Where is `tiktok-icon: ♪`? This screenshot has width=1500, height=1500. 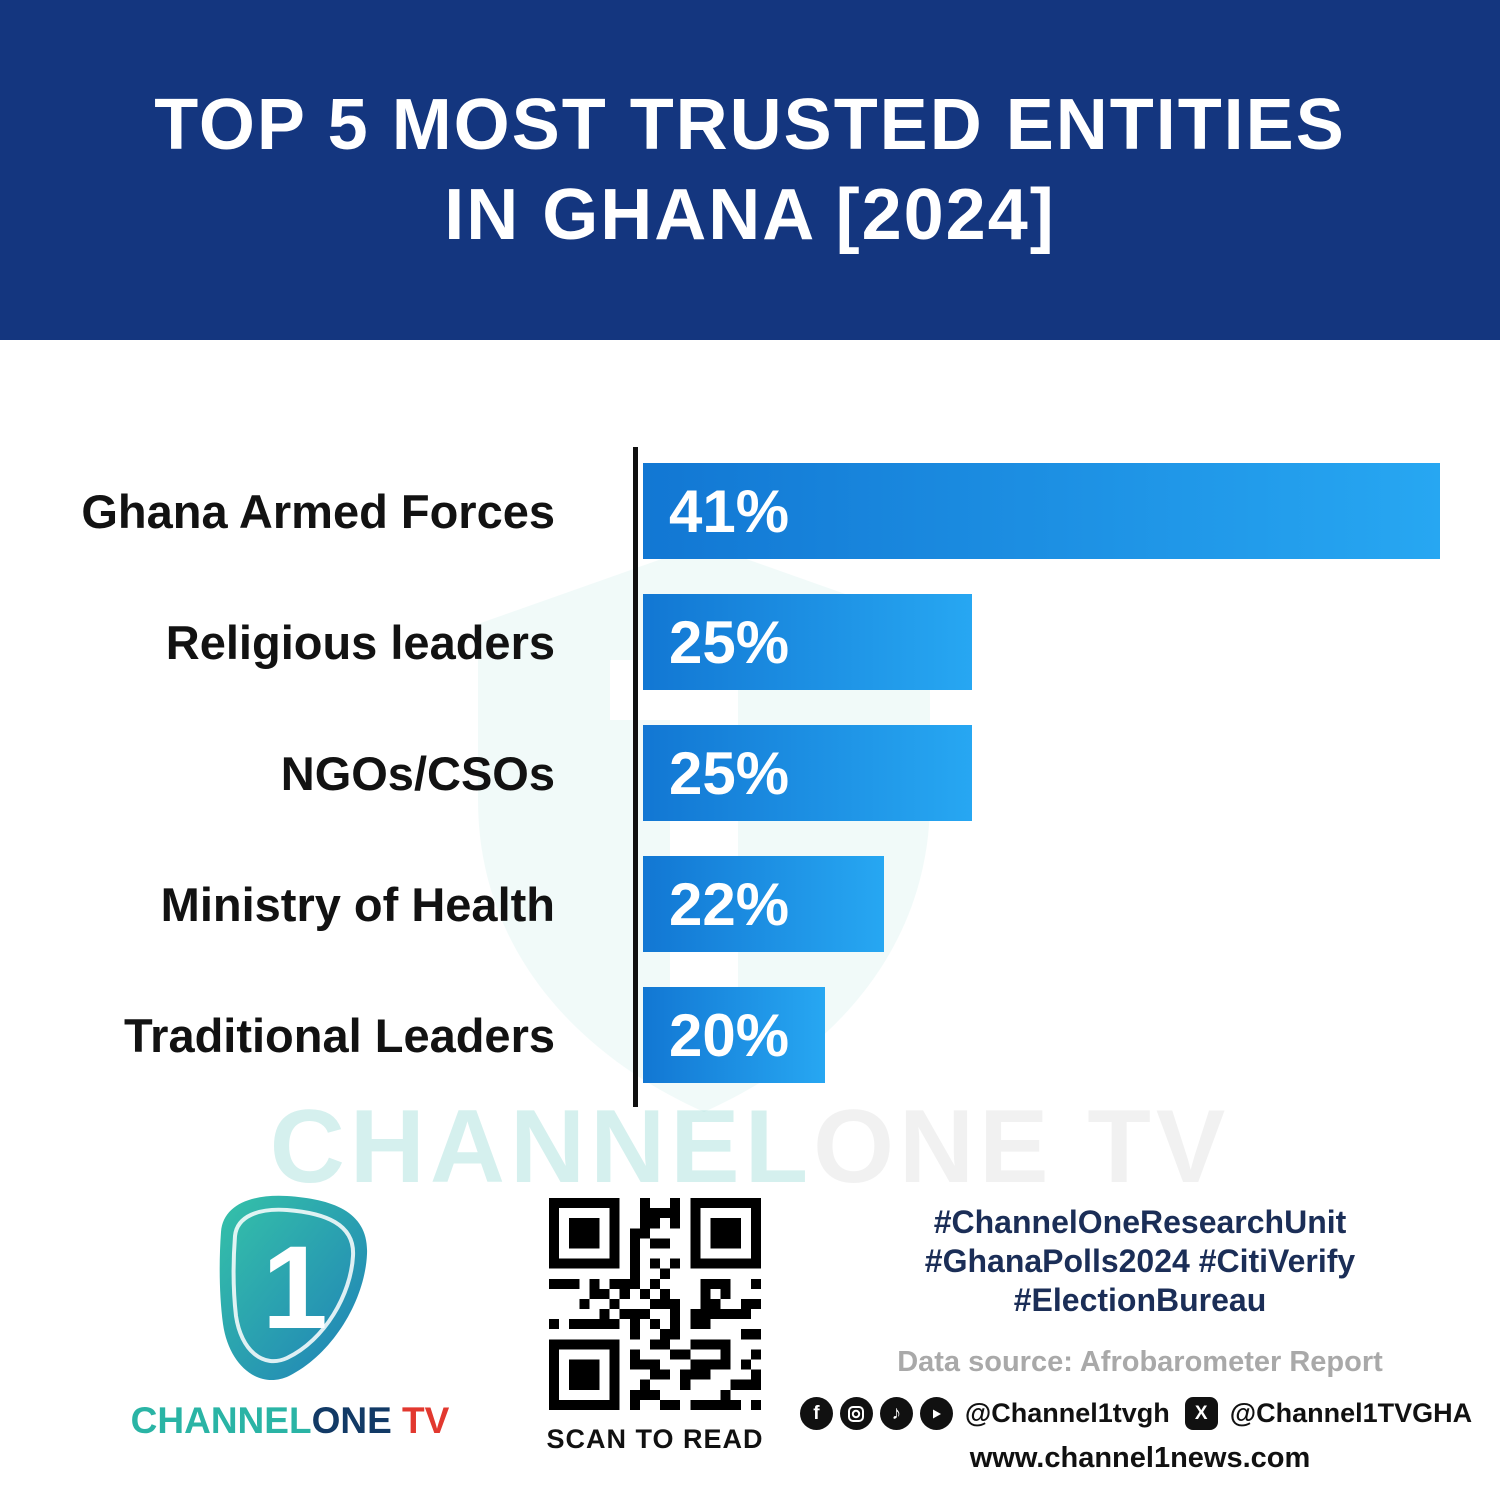
tiktok-icon: ♪ is located at coordinates (896, 1414).